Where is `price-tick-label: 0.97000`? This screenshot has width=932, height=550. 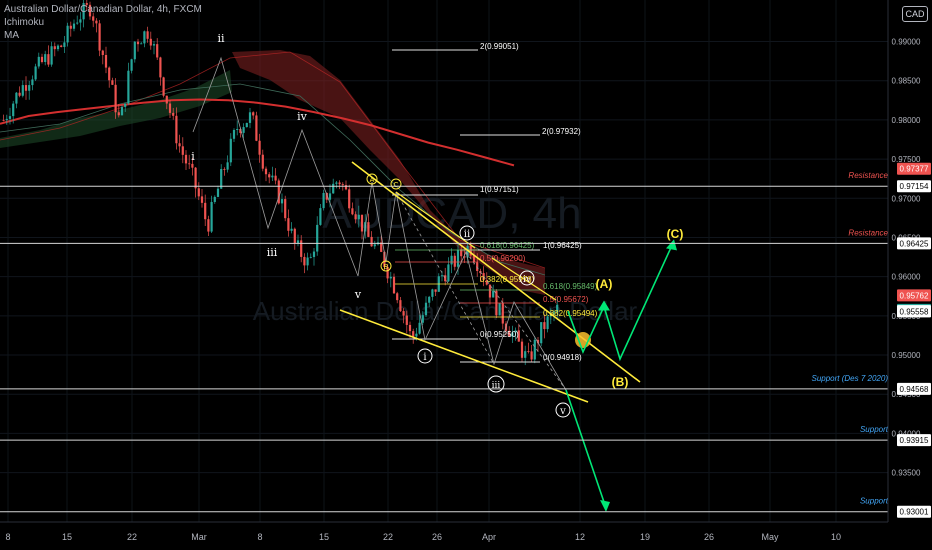
price-tick-label: 0.97000 is located at coordinates (906, 198).